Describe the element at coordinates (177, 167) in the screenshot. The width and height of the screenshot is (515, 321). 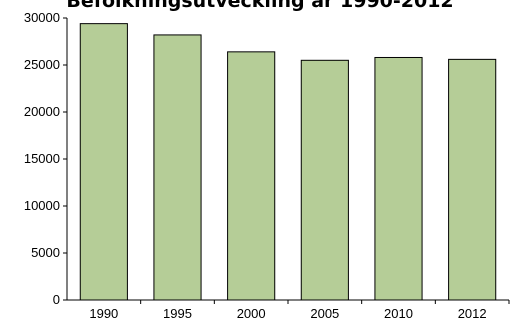
I see `bar-1995` at that location.